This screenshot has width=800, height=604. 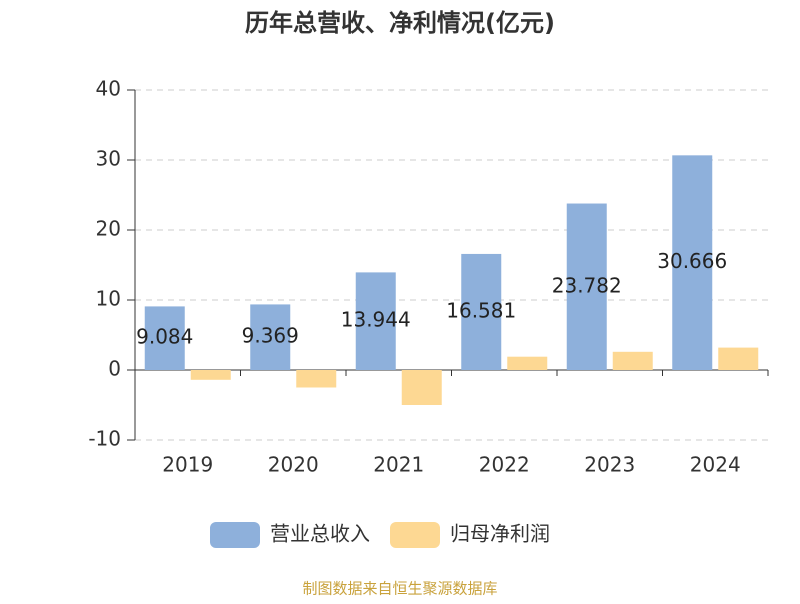 What do you see at coordinates (187, 465) in the screenshot?
I see `x-tick-label: 2019` at bounding box center [187, 465].